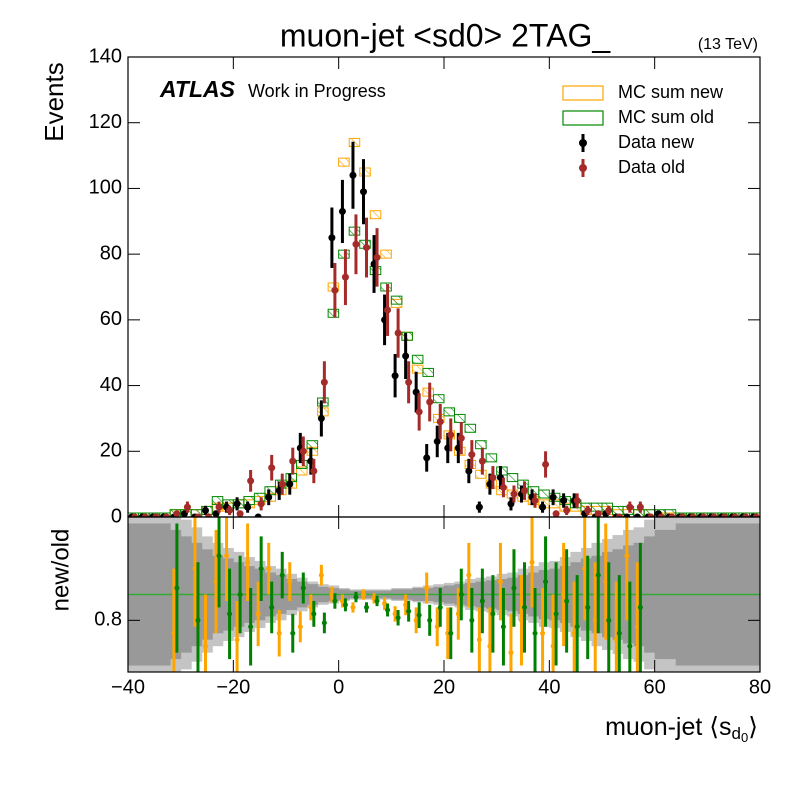 This screenshot has height=800, width=800. Describe the element at coordinates (760, 687) in the screenshot. I see `x-tick-label: 80` at that location.